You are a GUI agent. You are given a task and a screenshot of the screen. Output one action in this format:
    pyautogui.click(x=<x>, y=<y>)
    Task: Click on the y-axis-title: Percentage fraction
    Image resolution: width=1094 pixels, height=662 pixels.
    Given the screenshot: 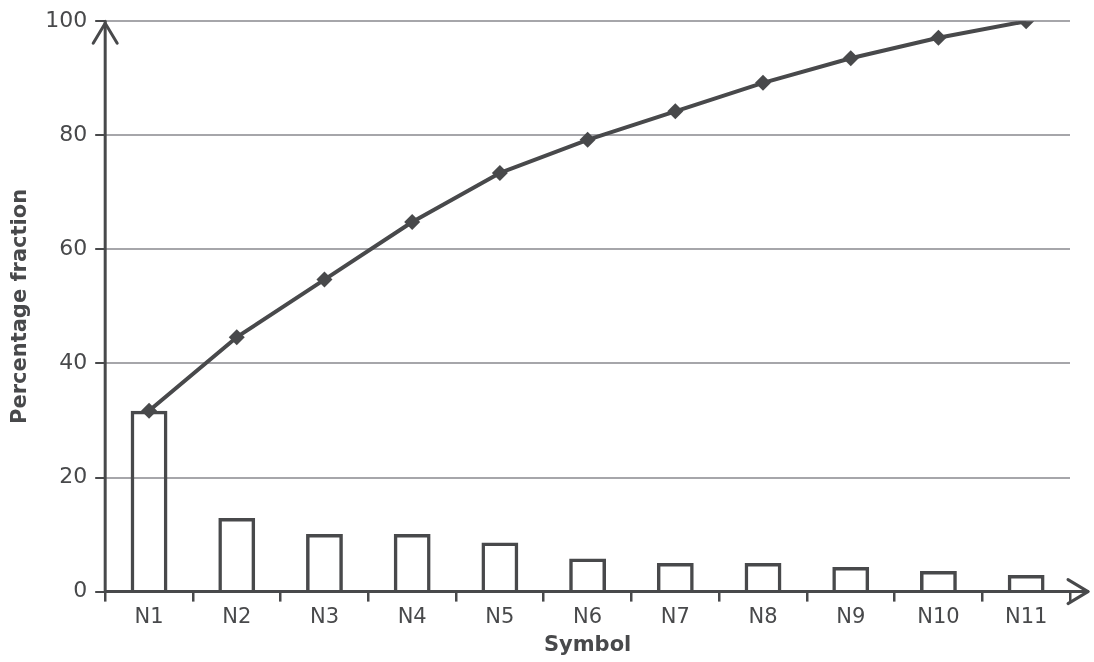 What is the action you would take?
    pyautogui.click(x=19, y=306)
    